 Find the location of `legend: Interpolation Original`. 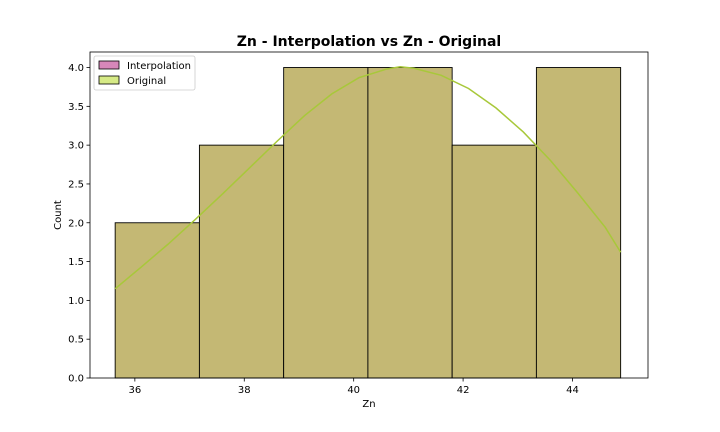

legend: Interpolation Original is located at coordinates (144, 73).